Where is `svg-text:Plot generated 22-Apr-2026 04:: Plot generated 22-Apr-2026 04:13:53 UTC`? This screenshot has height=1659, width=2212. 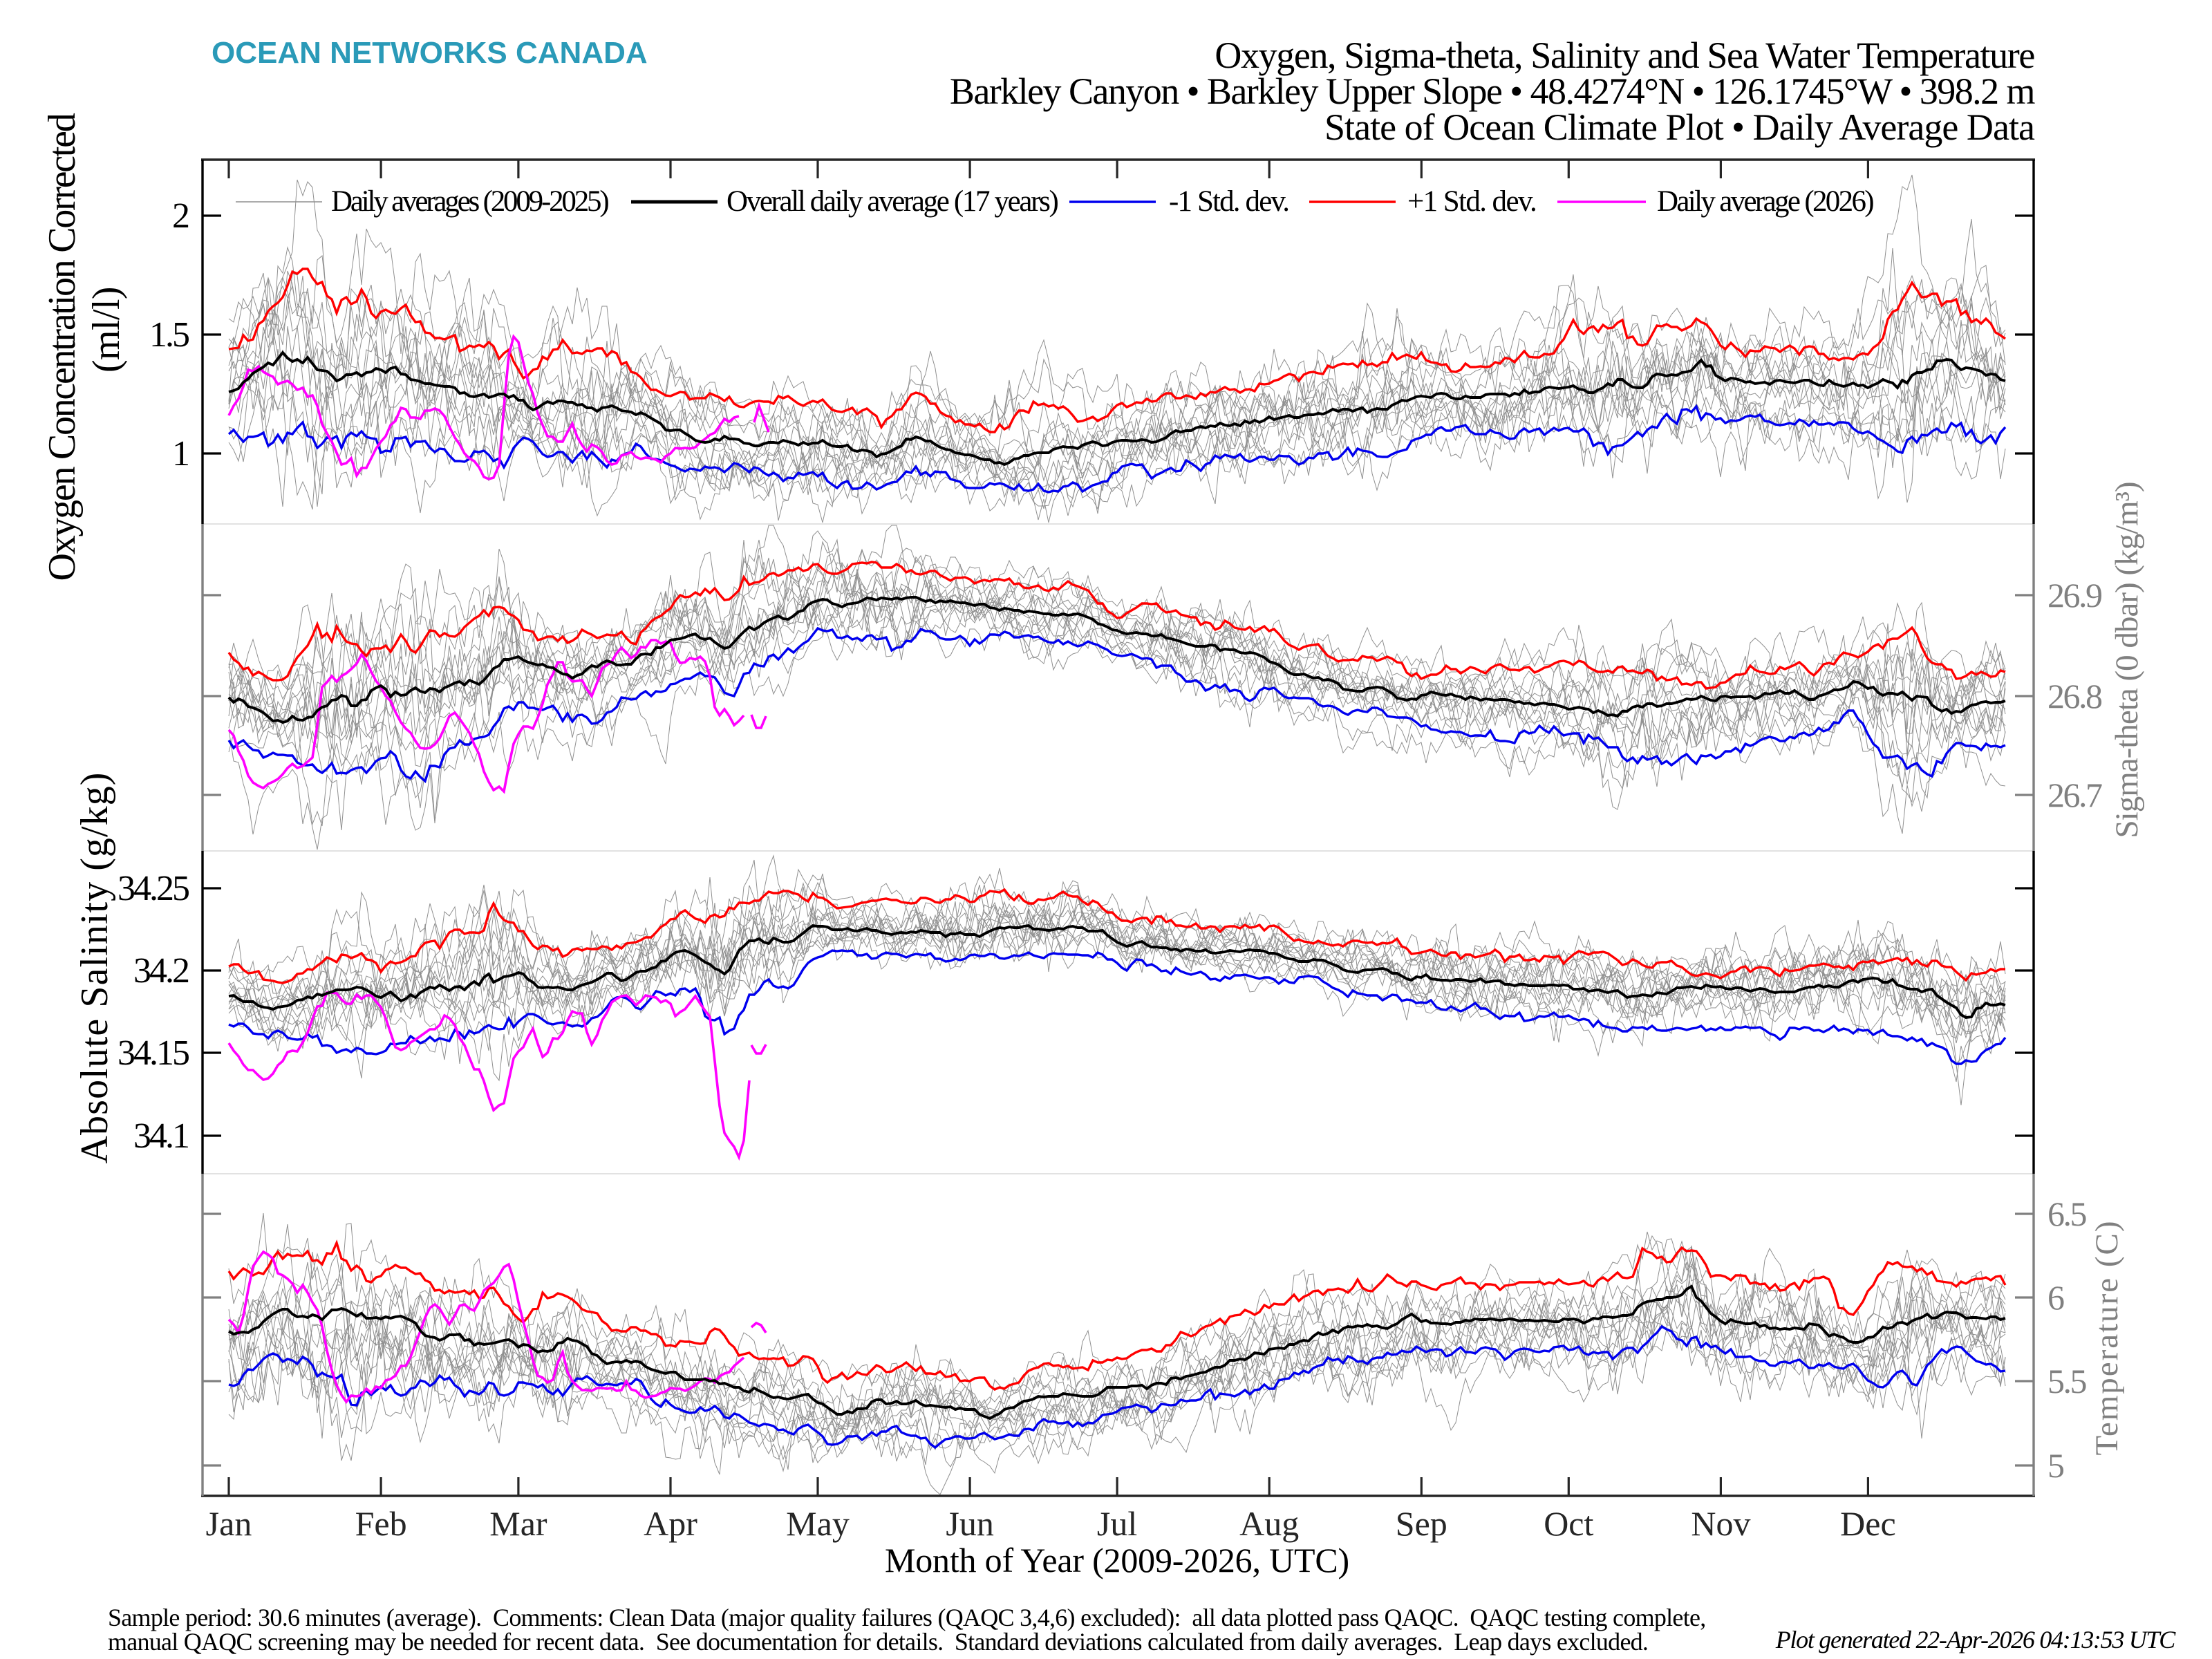
svg-text:Plot generated 22-Apr-2026 04:: Plot generated 22-Apr-2026 04:13:53 UTC is located at coordinates (1976, 1639).